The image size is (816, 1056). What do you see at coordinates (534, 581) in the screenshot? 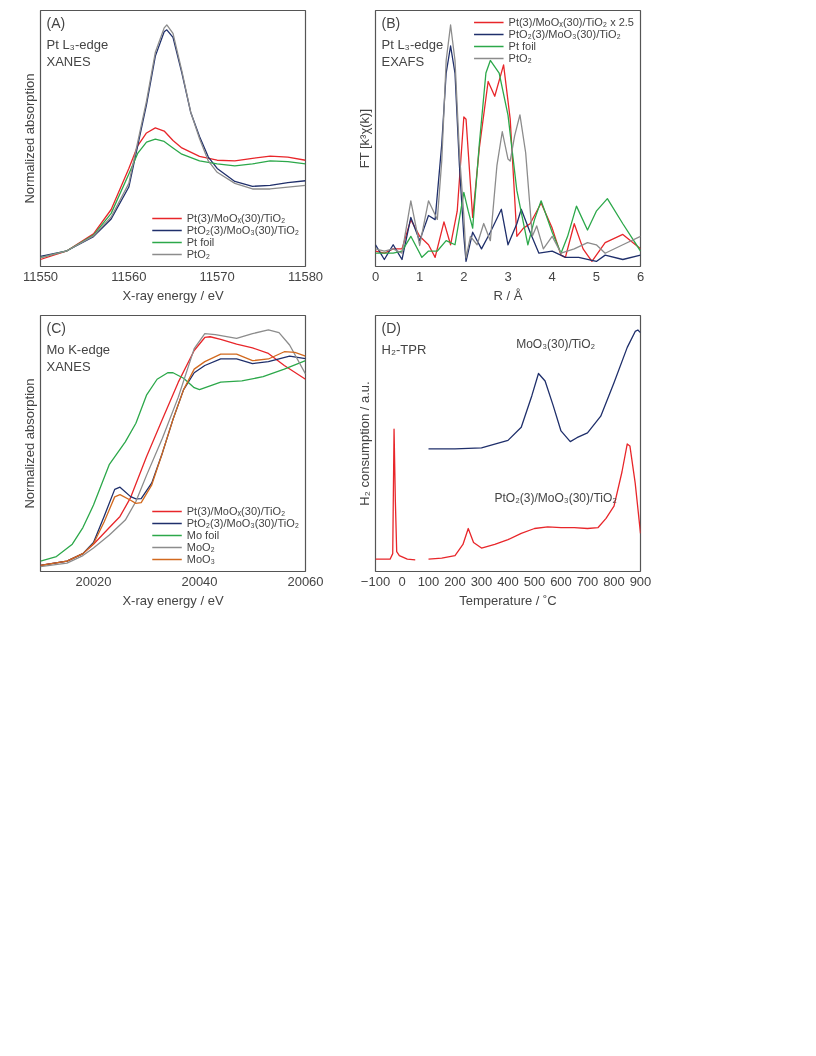
I see `x-tick-label: 500` at bounding box center [534, 581].